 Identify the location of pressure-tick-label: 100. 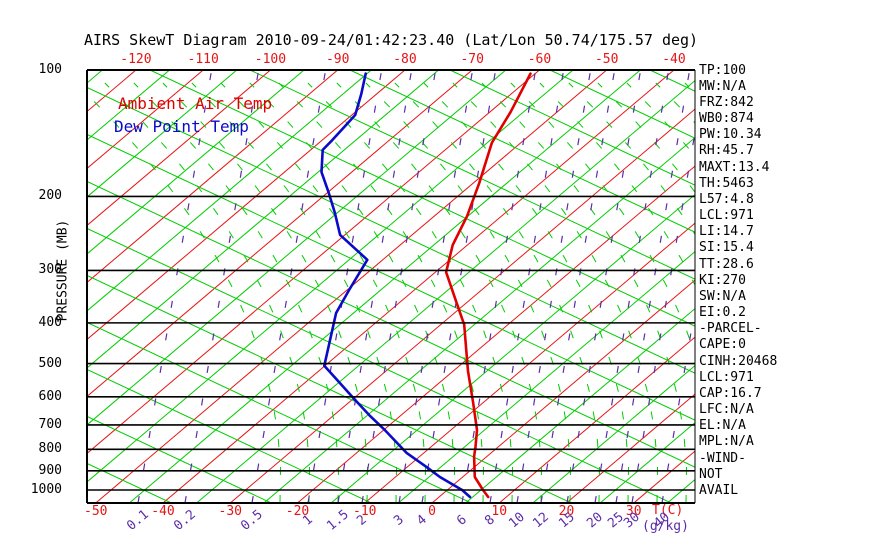
(50, 69).